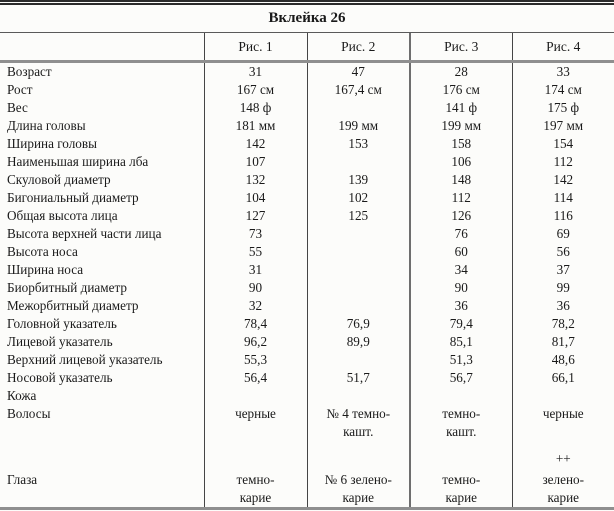  What do you see at coordinates (562, 108) in the screenshot?
I see `cell-value: 175 ф` at bounding box center [562, 108].